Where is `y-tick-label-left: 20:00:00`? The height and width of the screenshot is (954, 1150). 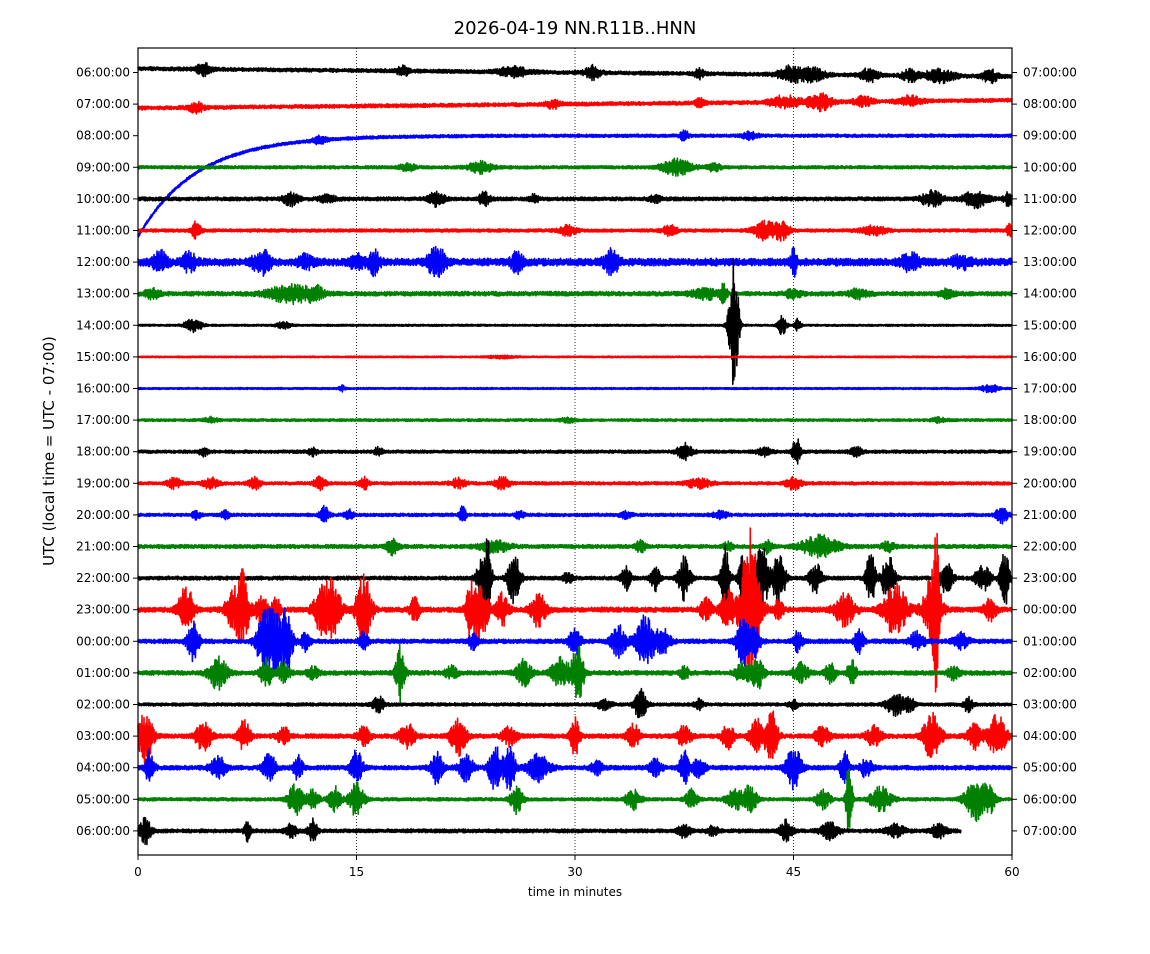 y-tick-label-left: 20:00:00 is located at coordinates (103, 515).